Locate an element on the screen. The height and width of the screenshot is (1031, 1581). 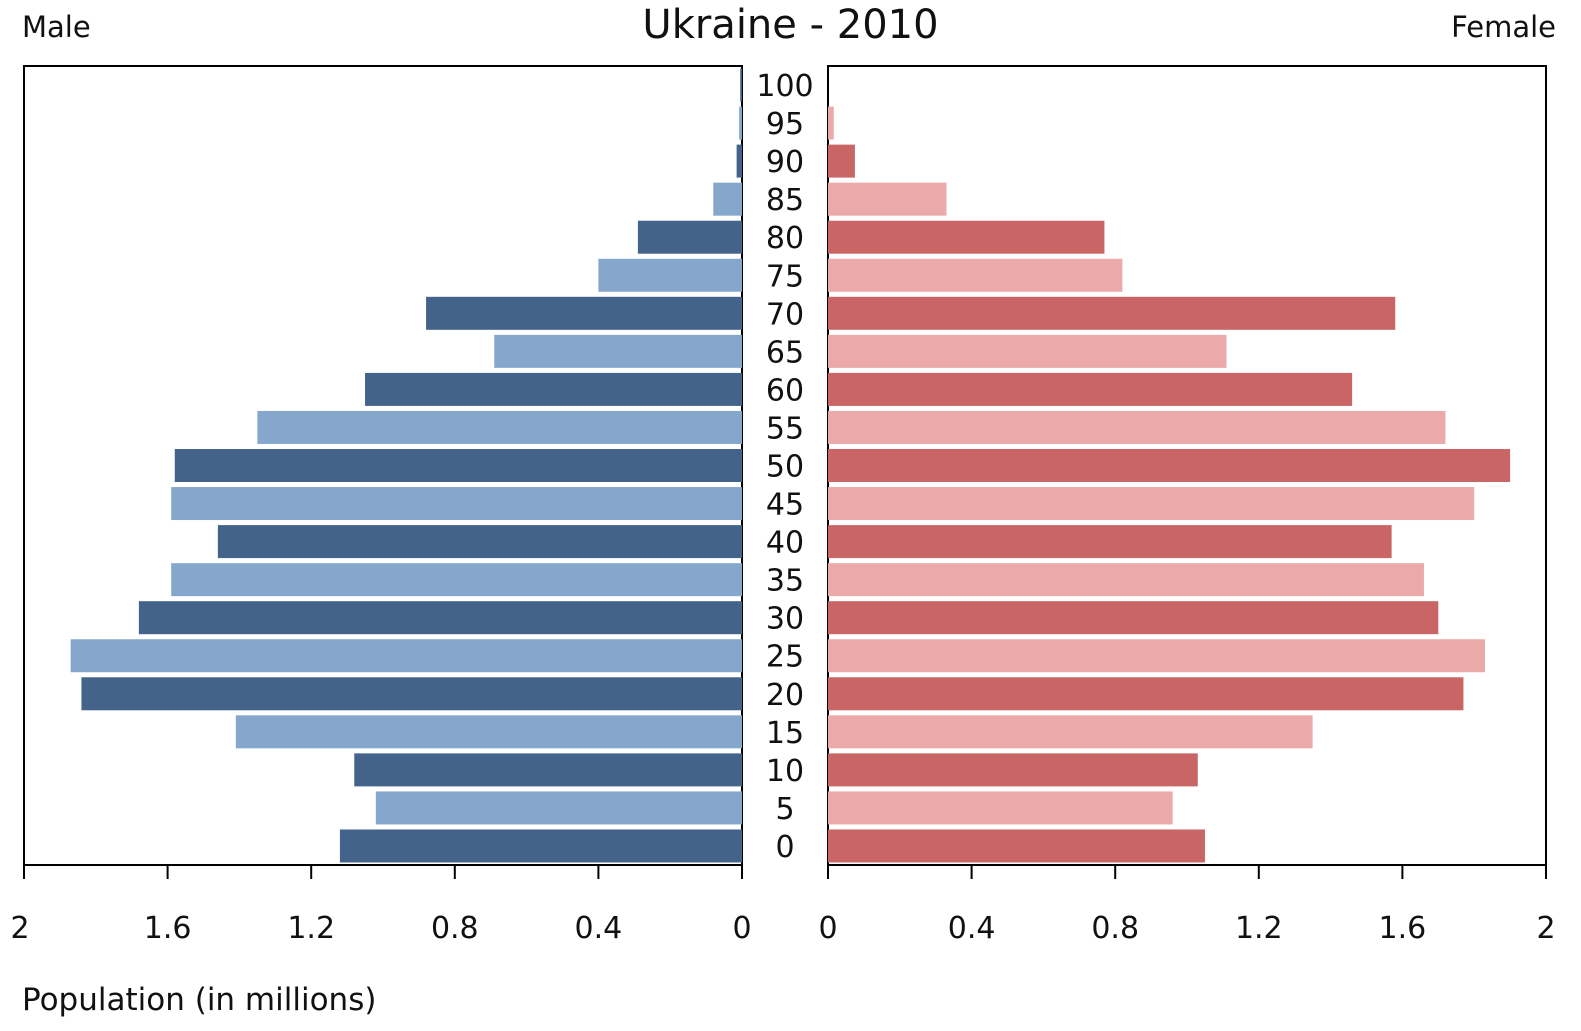
female-x-tick-label: 2 is located at coordinates (1545, 928).